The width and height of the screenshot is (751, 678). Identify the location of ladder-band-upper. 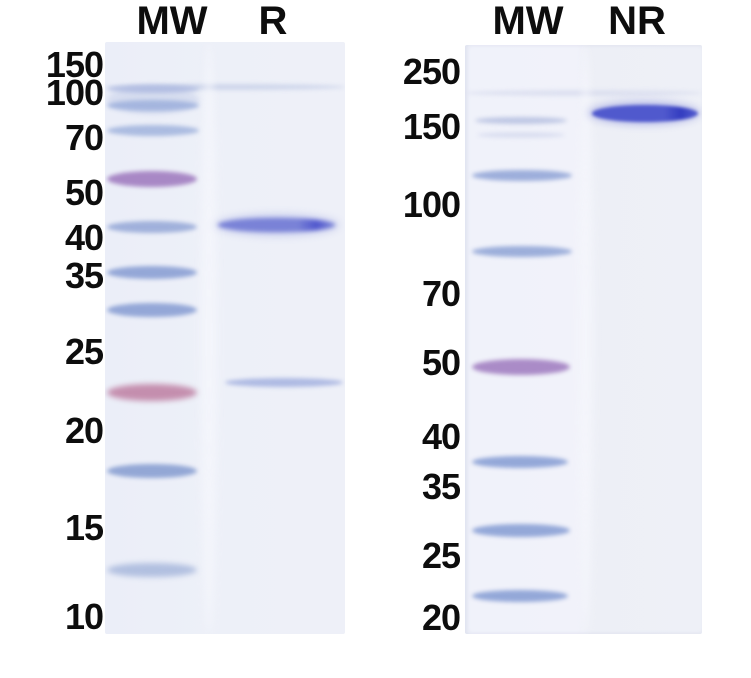
(153, 89).